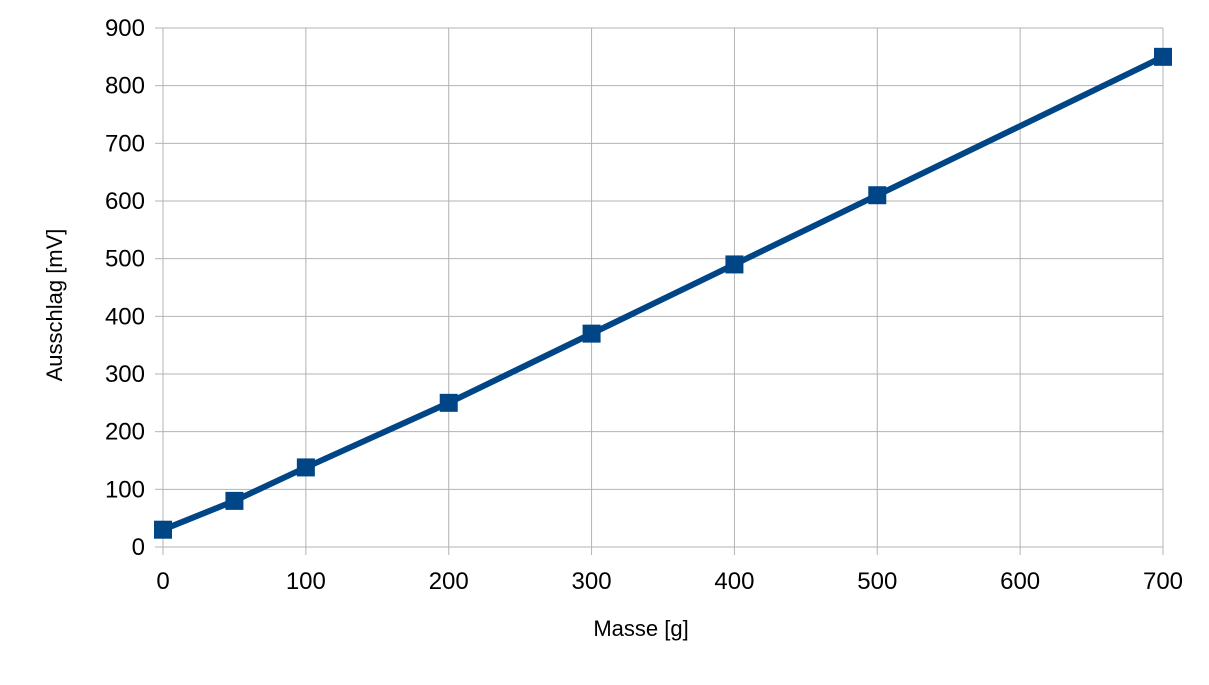 The width and height of the screenshot is (1209, 685). What do you see at coordinates (125, 374) in the screenshot?
I see `y-tick-label: 300` at bounding box center [125, 374].